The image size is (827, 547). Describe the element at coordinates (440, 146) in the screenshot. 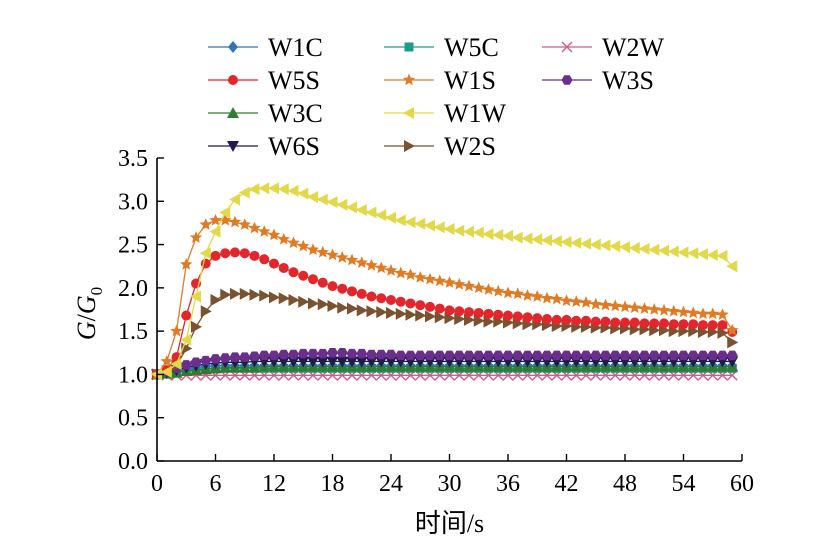

I see `legend-item-W2S: W2S` at that location.